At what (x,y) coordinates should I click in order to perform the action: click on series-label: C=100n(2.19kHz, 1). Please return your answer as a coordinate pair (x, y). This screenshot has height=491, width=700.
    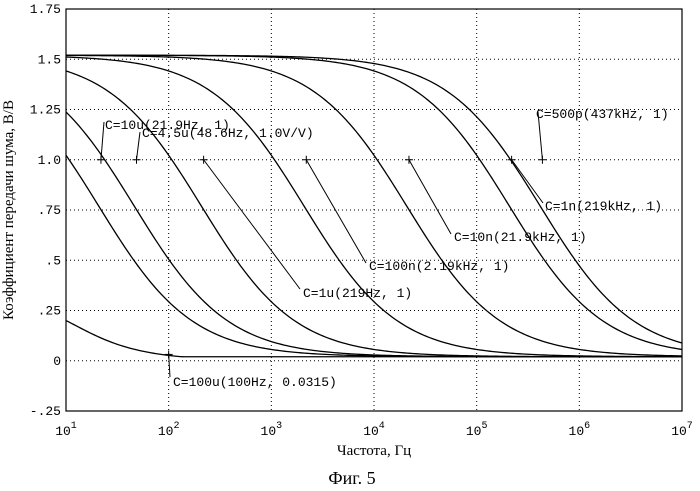
    Looking at the image, I should click on (439, 266).